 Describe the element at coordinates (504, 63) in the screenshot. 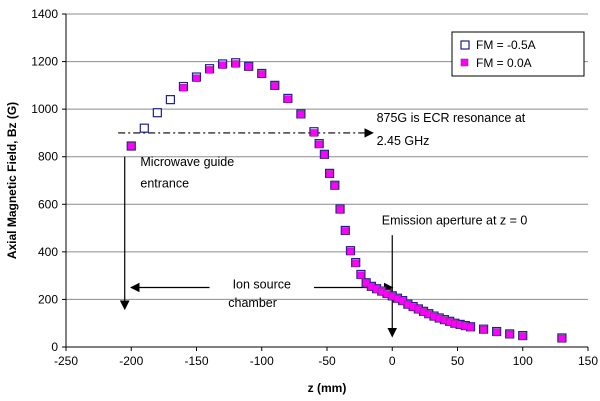

I see `legend-label-series2: FM = 0.0A` at that location.